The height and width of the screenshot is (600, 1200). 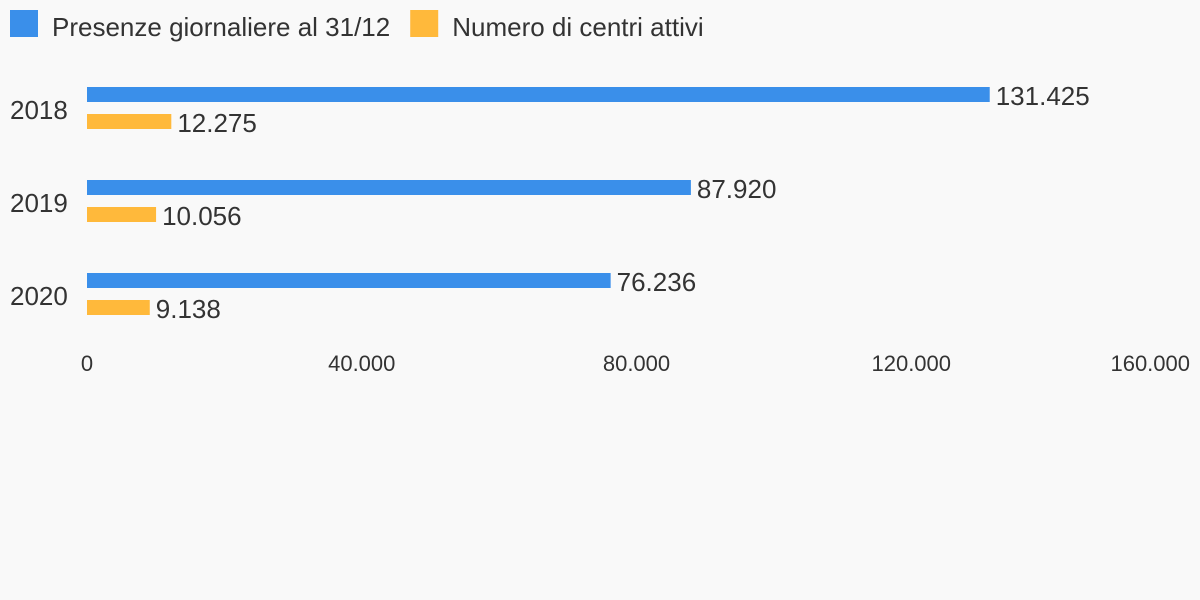 I want to click on x-tick-label-1: 0, so click(x=87, y=363).